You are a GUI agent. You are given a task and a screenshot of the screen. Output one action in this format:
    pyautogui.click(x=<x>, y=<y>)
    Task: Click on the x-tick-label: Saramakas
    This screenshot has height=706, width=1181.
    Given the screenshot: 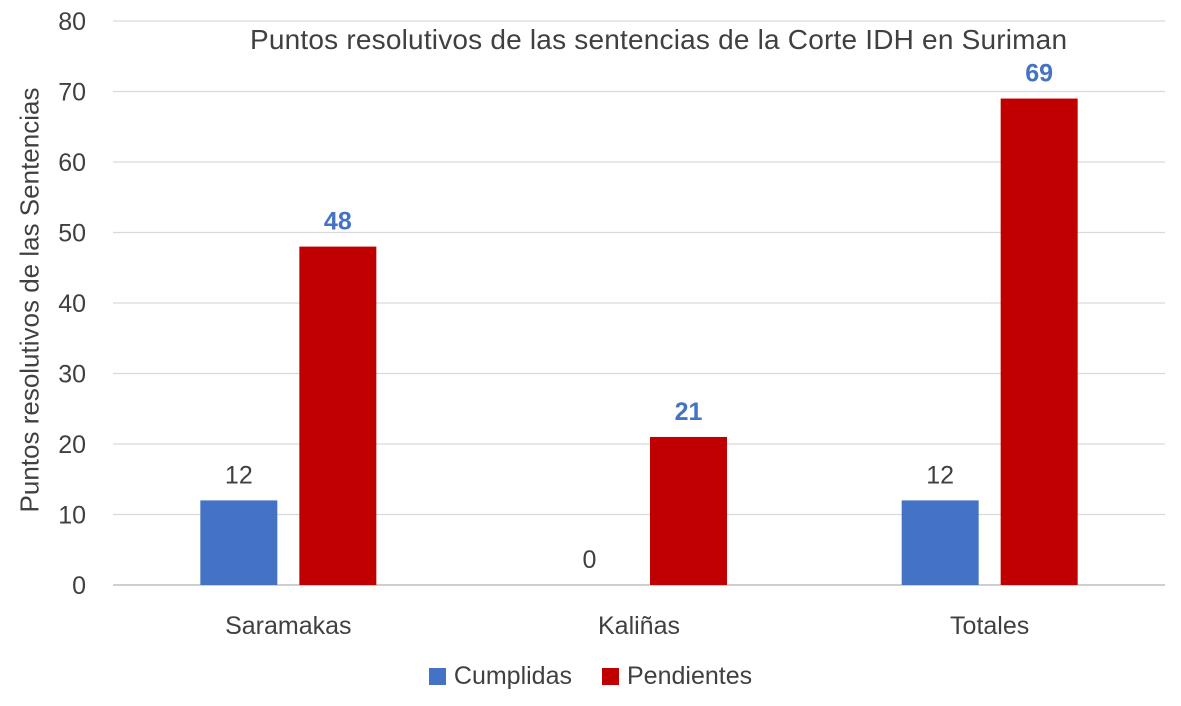 What is the action you would take?
    pyautogui.click(x=288, y=626)
    